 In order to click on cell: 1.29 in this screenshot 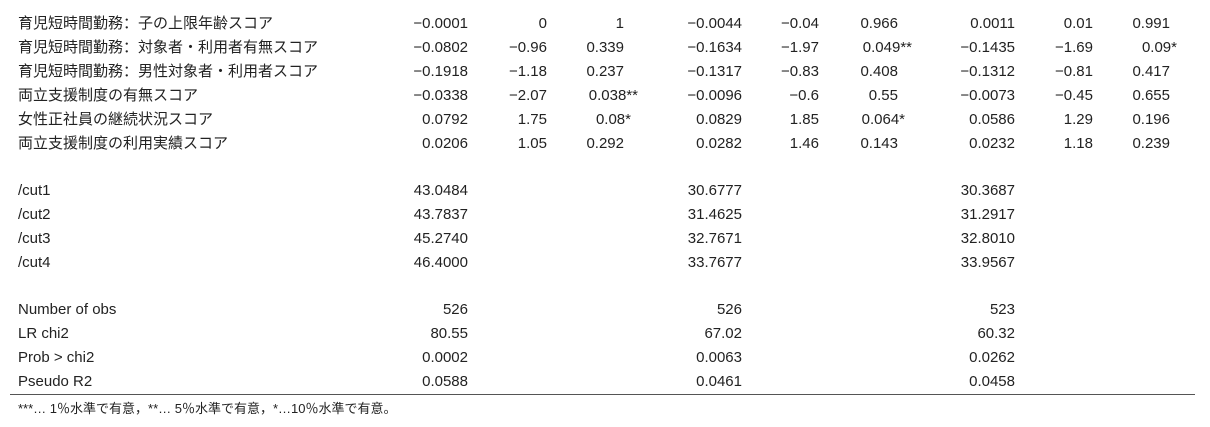, I will do `click(1078, 119)`.